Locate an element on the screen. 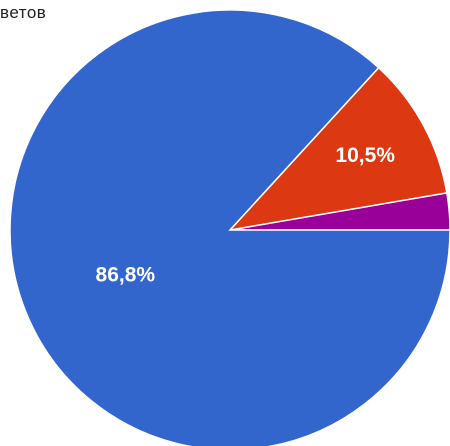 The width and height of the screenshot is (450, 446). chart-title-fragment: ветов is located at coordinates (23, 12).